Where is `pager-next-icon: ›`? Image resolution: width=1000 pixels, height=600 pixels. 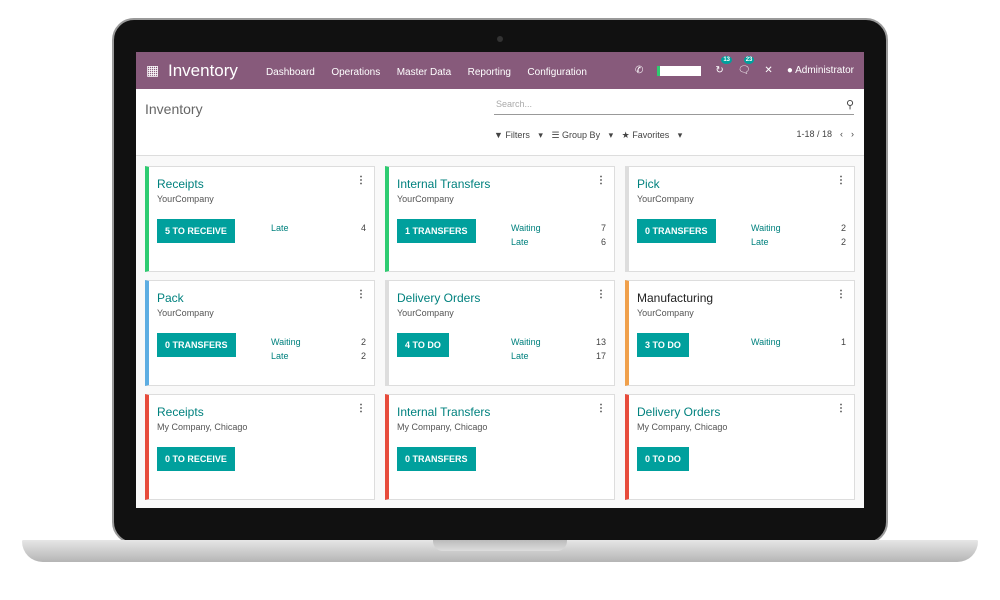 pager-next-icon: › is located at coordinates (852, 134).